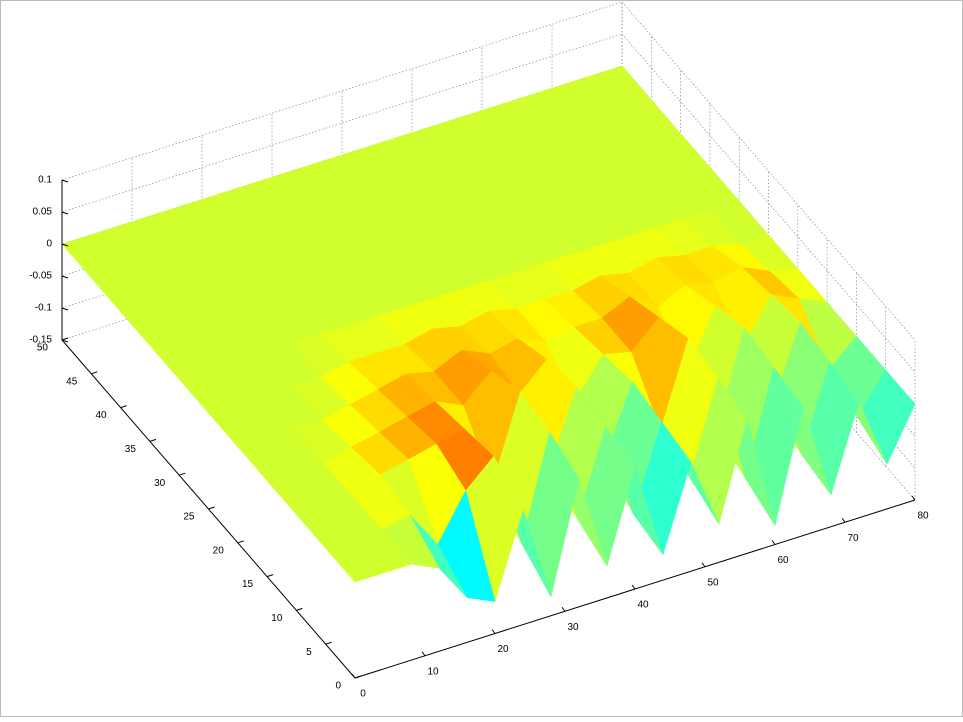 This screenshot has width=963, height=722. I want to click on x-tick-label: 0, so click(363, 694).